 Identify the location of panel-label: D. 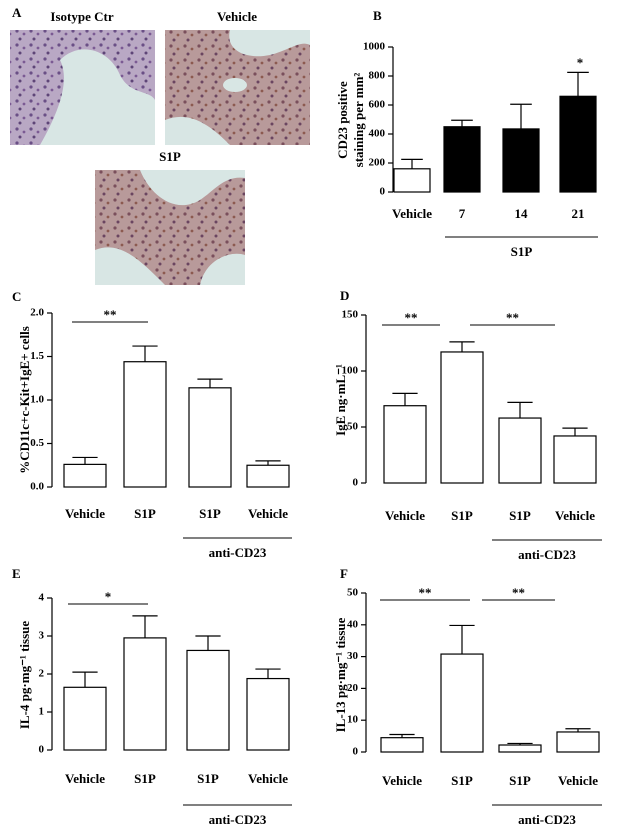
(344, 295).